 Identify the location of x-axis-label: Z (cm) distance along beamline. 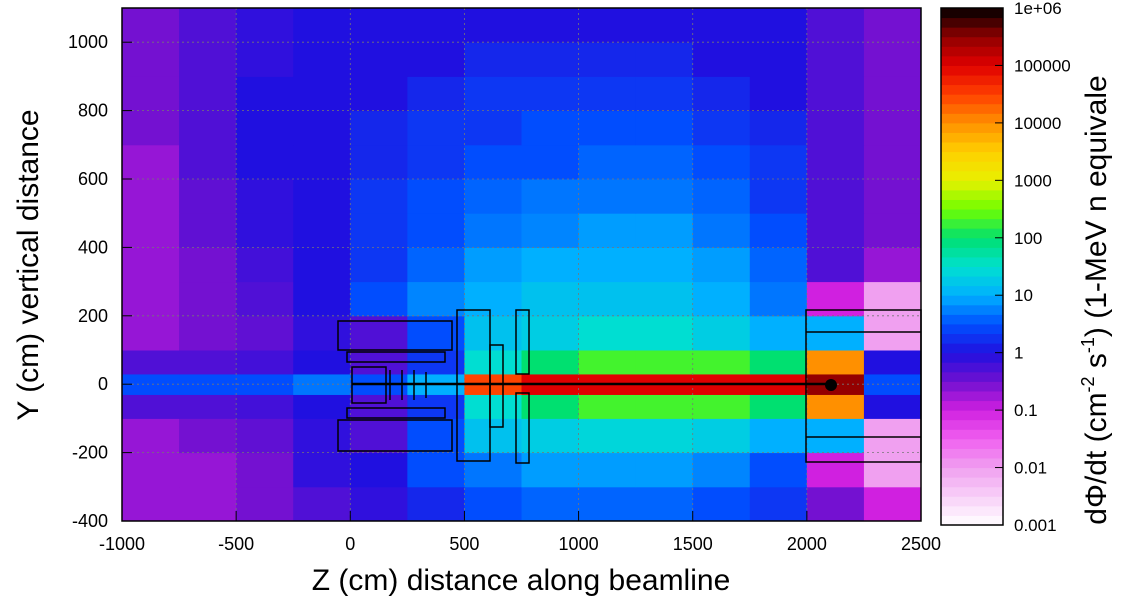
(521, 580).